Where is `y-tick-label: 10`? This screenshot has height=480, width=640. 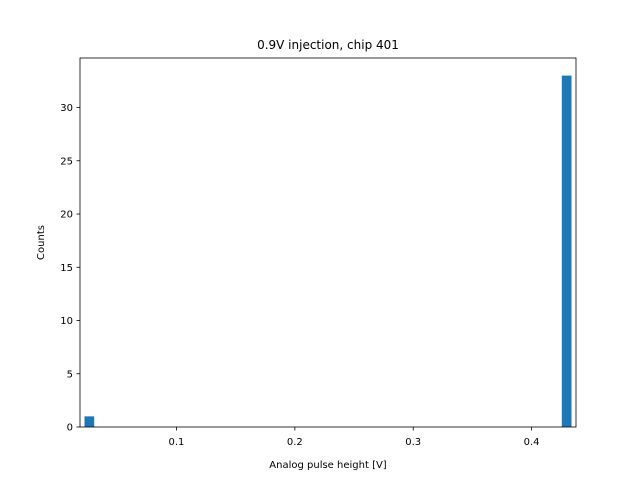
y-tick-label: 10 is located at coordinates (66, 321).